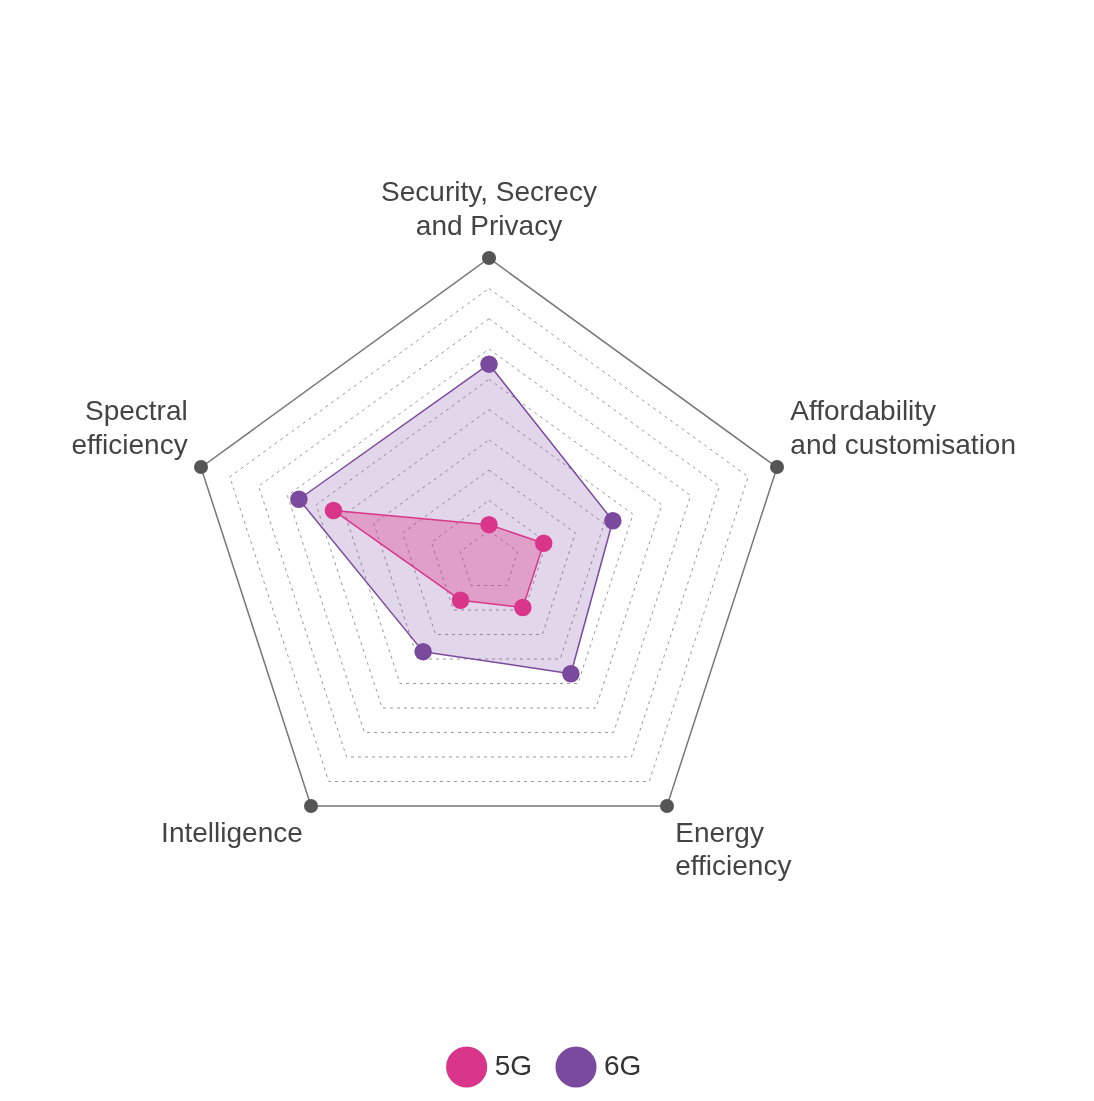 Image resolution: width=1094 pixels, height=1101 pixels. I want to click on legend-label: 6G, so click(623, 1065).